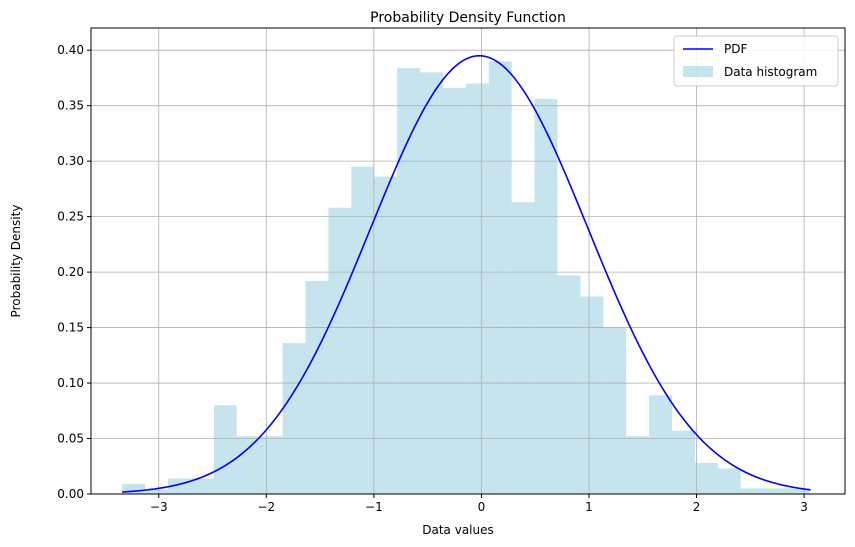  I want to click on x-tick-label: 0, so click(482, 507).